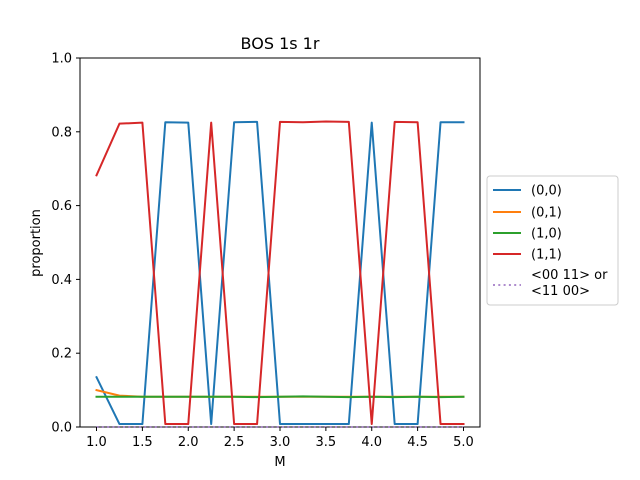 This screenshot has width=640, height=480. Describe the element at coordinates (546, 191) in the screenshot. I see `legend-label-0: (0,0)` at that location.